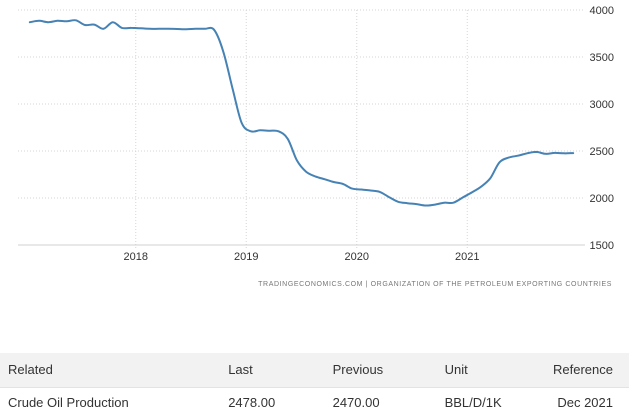 The width and height of the screenshot is (629, 417). Describe the element at coordinates (602, 11) in the screenshot. I see `y-tick-label-4000: 4000` at that location.